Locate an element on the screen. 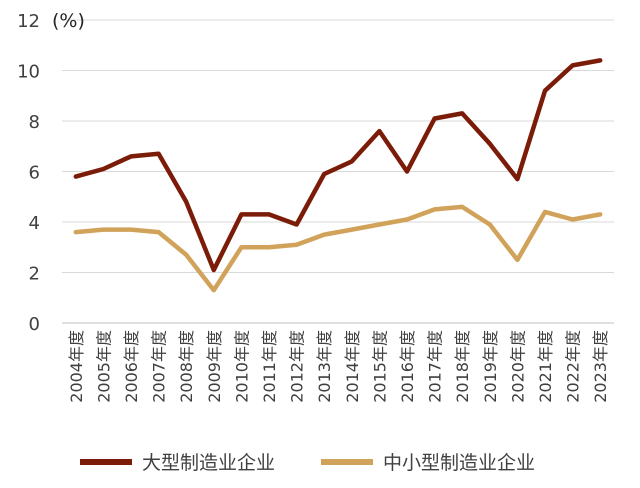 The width and height of the screenshot is (640, 488). x-tick-label: 2013年度 is located at coordinates (324, 366).